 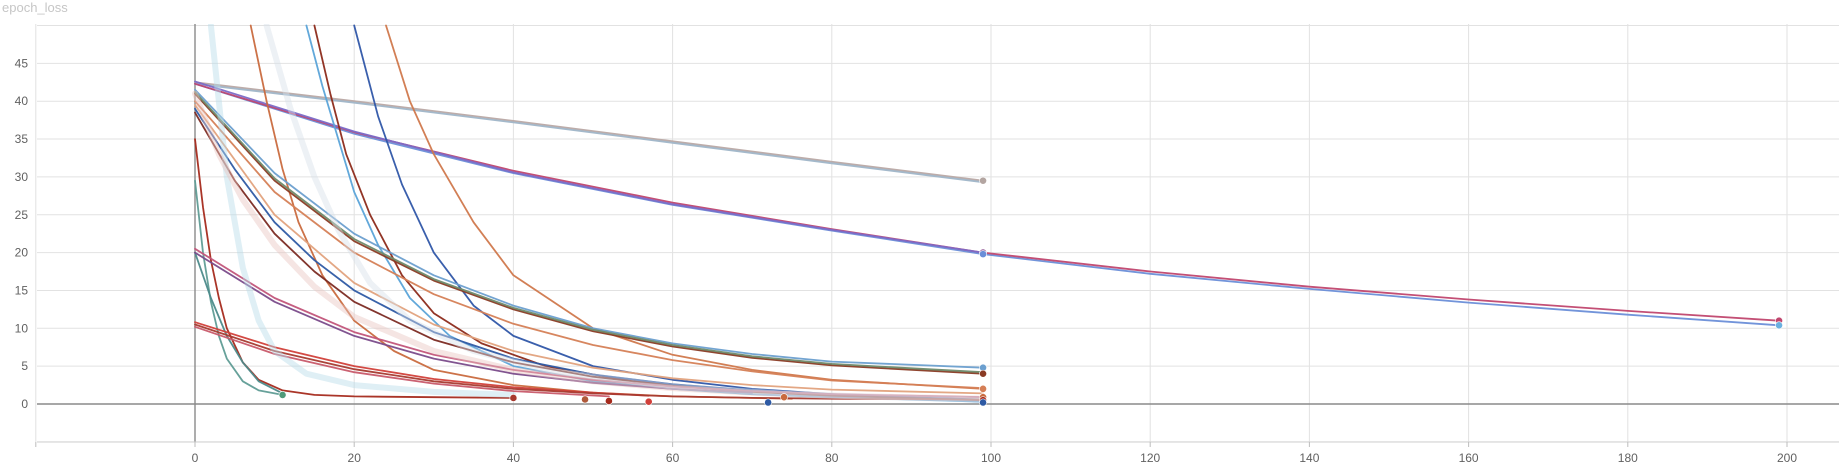 I want to click on x-tick-label: 180, so click(x=1628, y=458).